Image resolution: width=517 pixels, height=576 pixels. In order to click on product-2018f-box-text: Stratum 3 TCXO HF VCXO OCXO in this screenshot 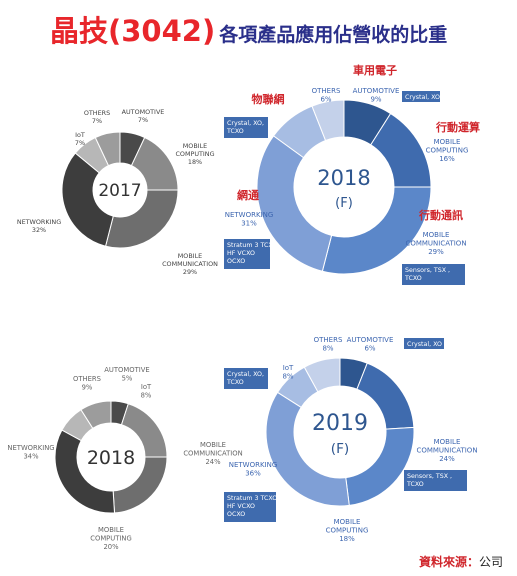, I will do `click(252, 253)`.